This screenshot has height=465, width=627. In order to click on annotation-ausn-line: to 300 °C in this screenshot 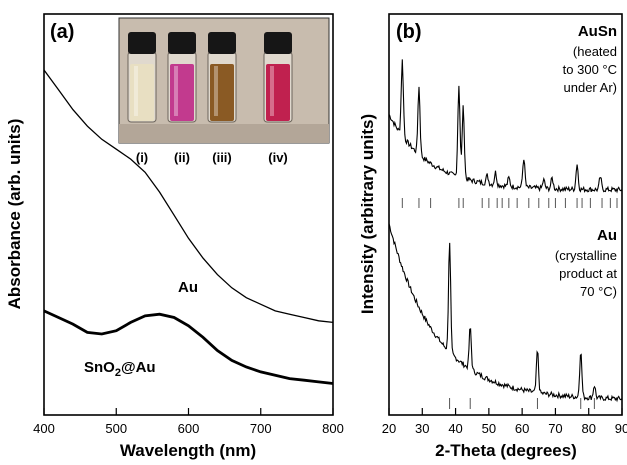, I will do `click(590, 69)`.